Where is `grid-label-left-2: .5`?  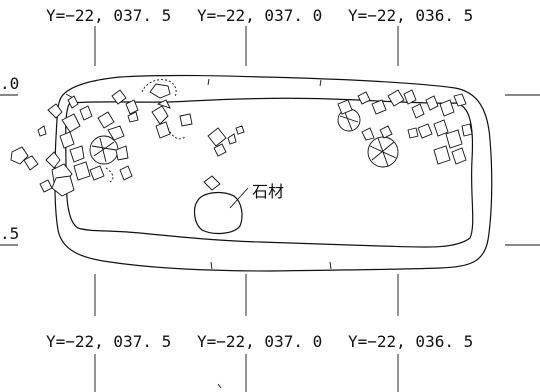 grid-label-left-2: .5 is located at coordinates (9, 233).